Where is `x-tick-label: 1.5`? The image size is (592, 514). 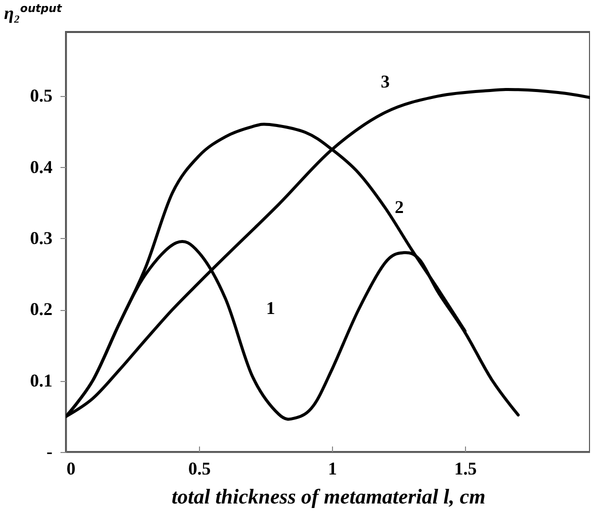
x-tick-label: 1.5 is located at coordinates (465, 468).